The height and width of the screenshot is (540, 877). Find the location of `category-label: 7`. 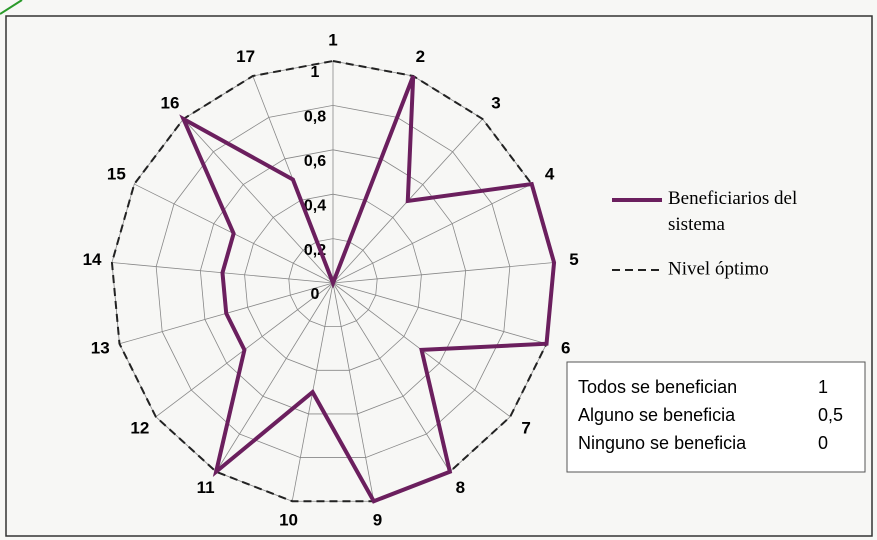

category-label: 7 is located at coordinates (525, 427).